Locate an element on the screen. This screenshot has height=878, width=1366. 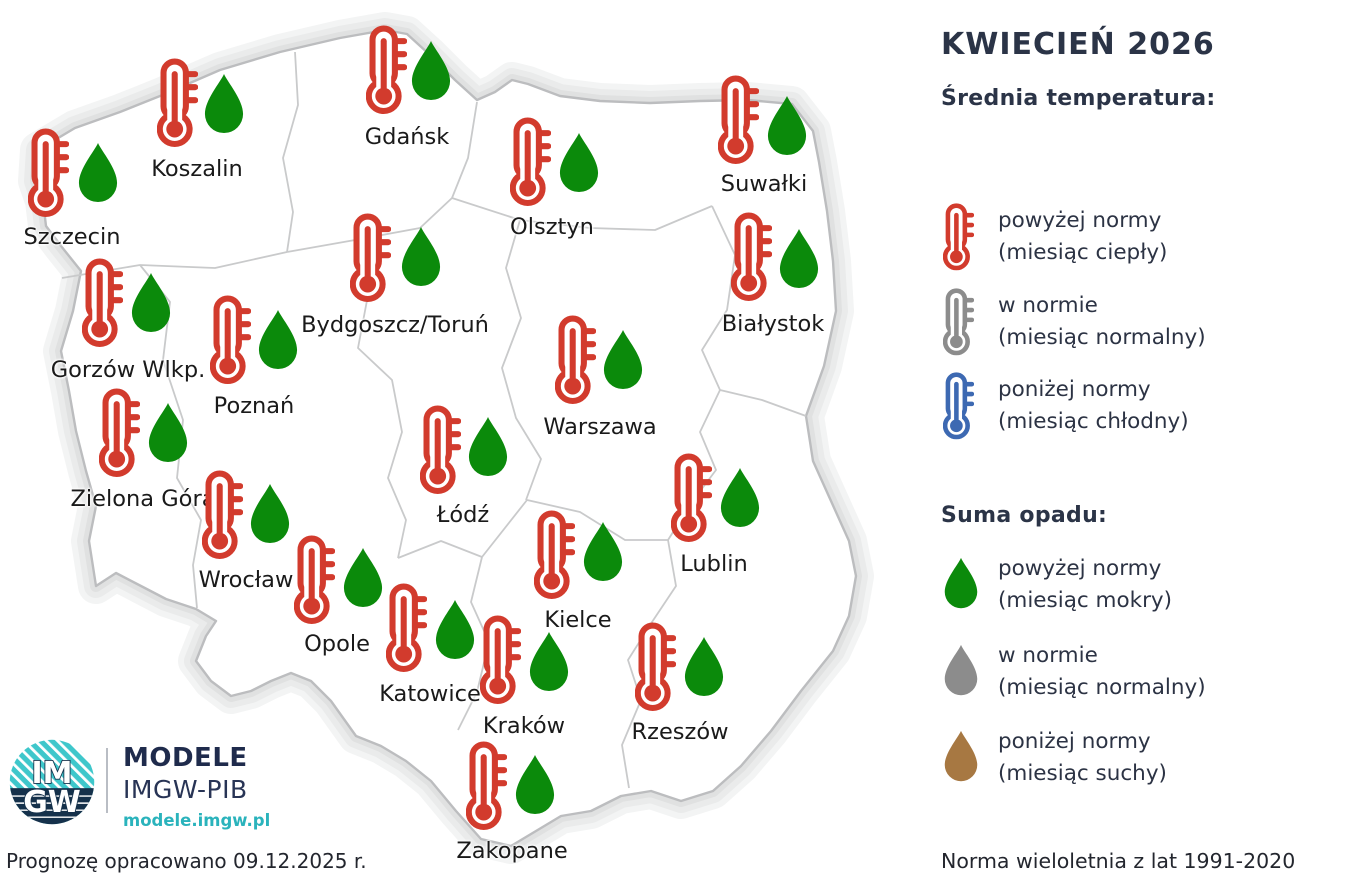
brand-url-link: modele.imgw.pl is located at coordinates (197, 820).